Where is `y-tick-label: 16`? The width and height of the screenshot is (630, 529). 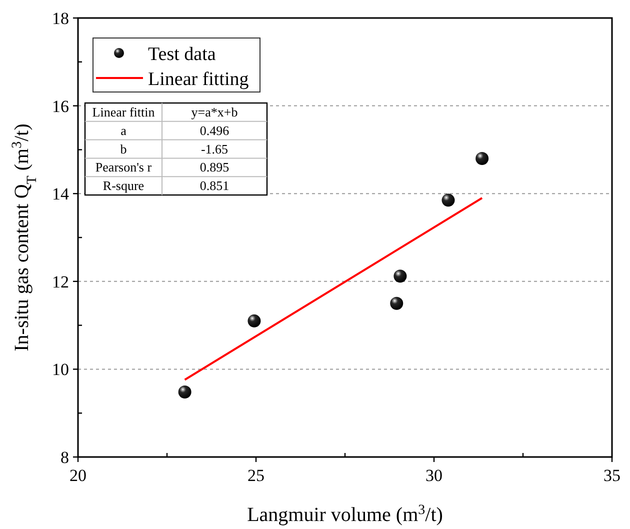
y-tick-label: 16 is located at coordinates (60, 106).